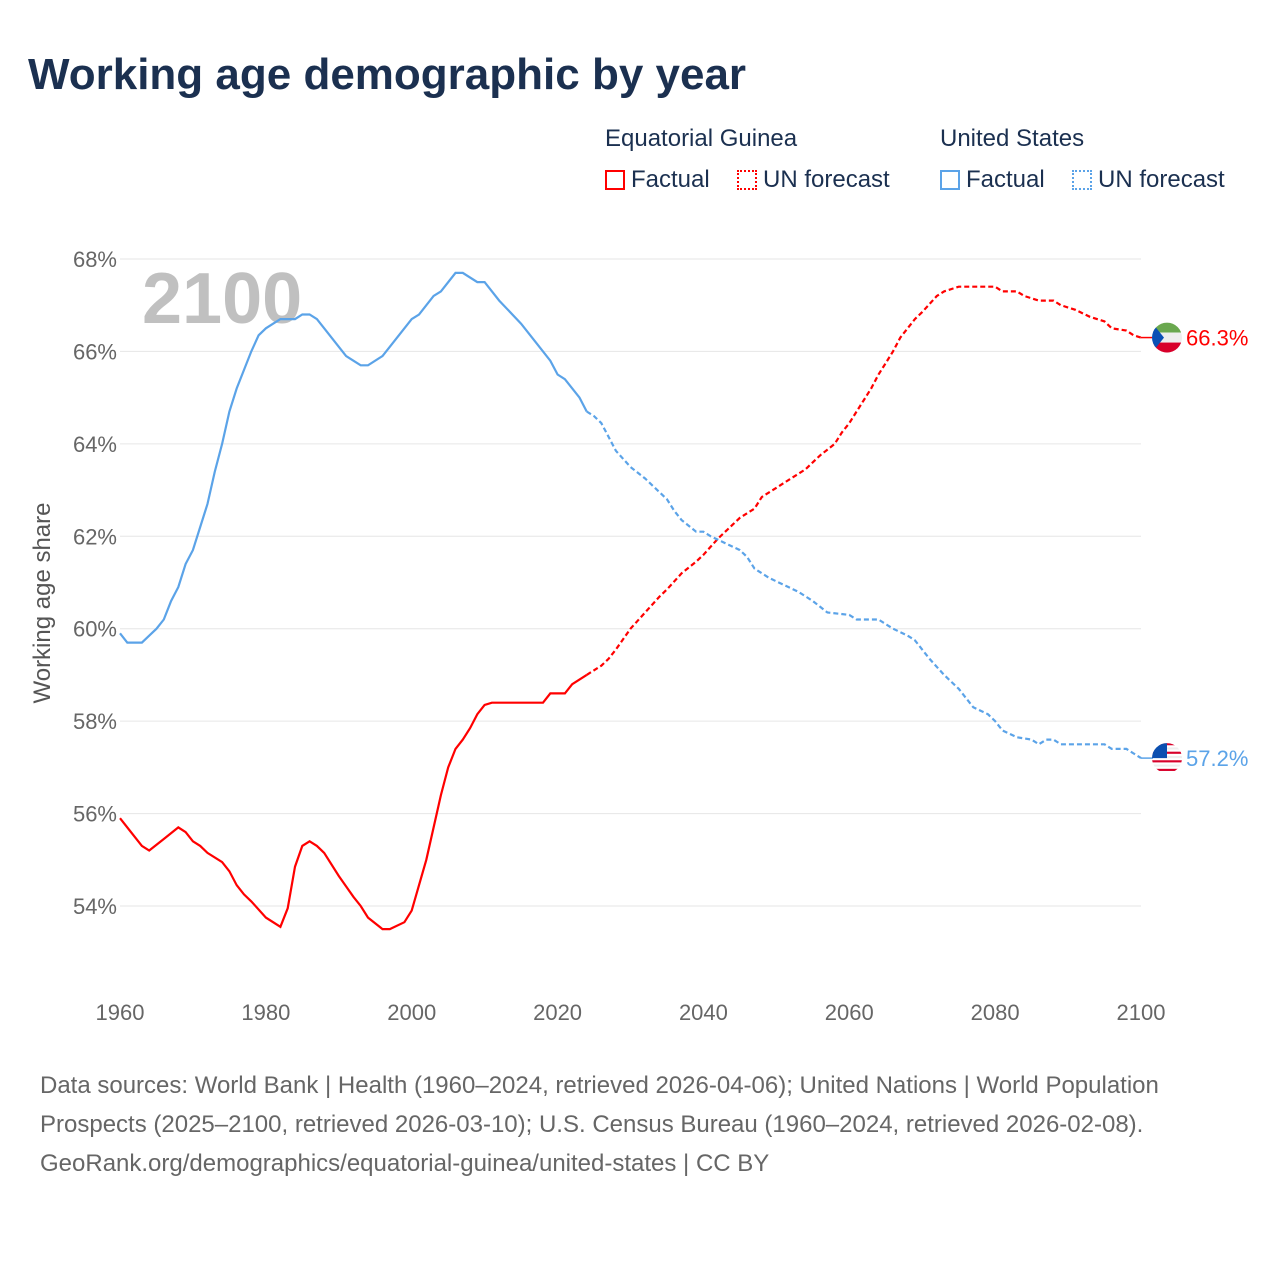 The height and width of the screenshot is (1280, 1280). I want to click on x-tick-label: 1980, so click(265, 1012).